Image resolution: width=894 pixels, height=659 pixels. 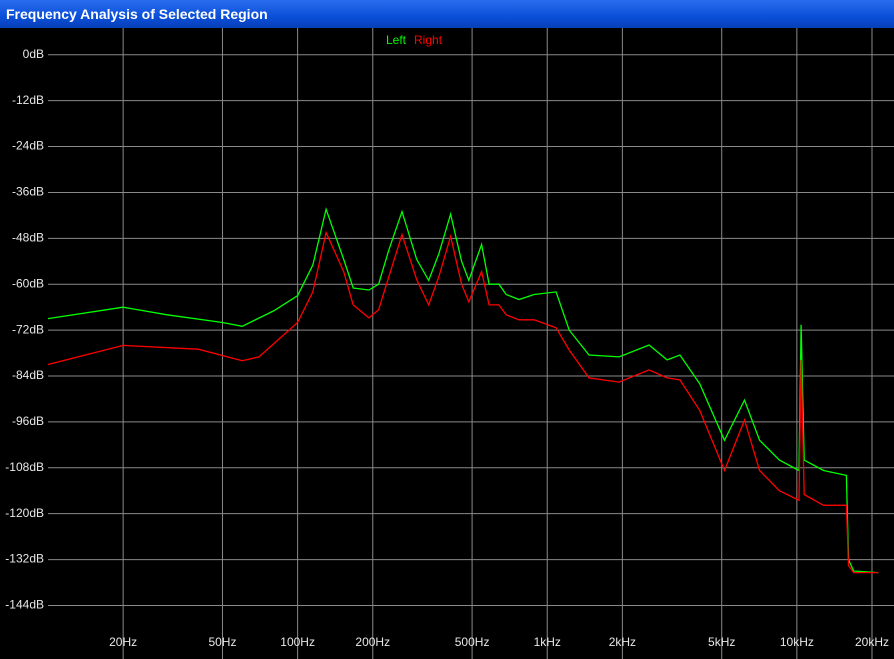 I want to click on y-tick-label: -120dB, so click(x=24, y=513).